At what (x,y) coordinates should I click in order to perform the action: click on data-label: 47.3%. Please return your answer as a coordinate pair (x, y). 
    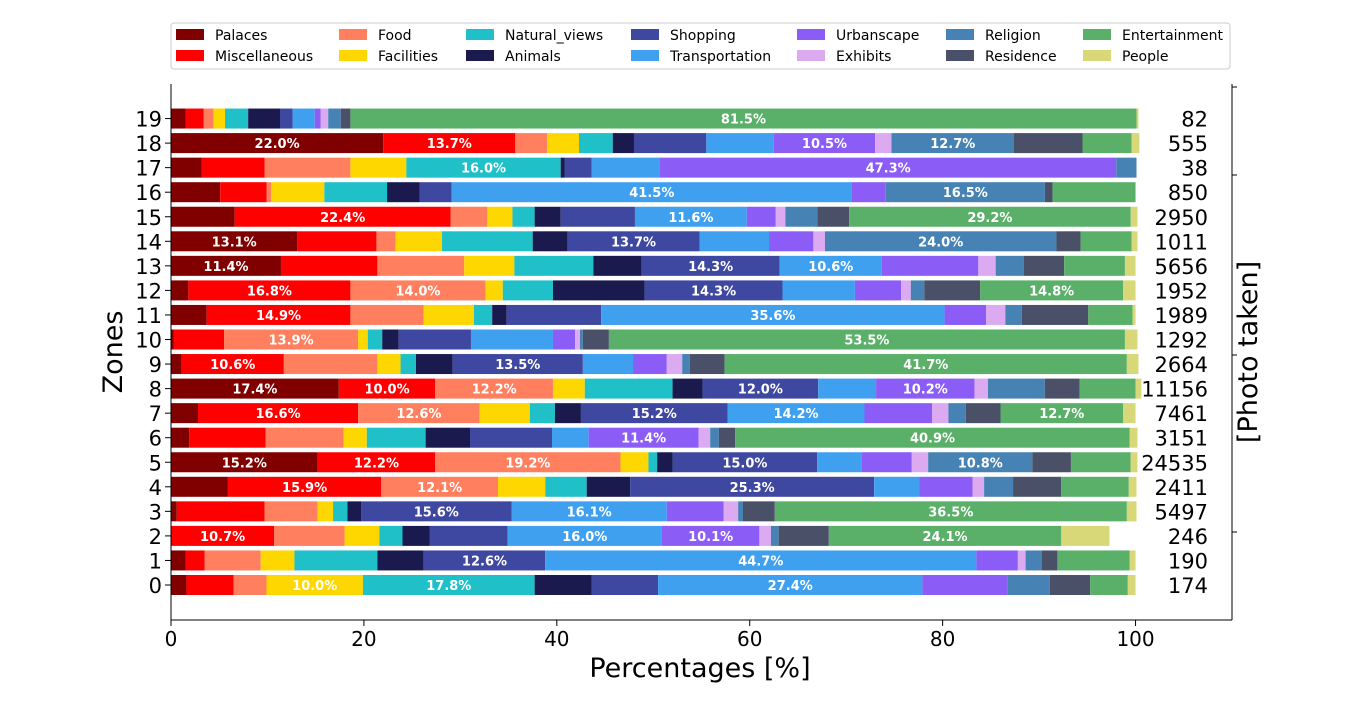
    Looking at the image, I should click on (888, 169).